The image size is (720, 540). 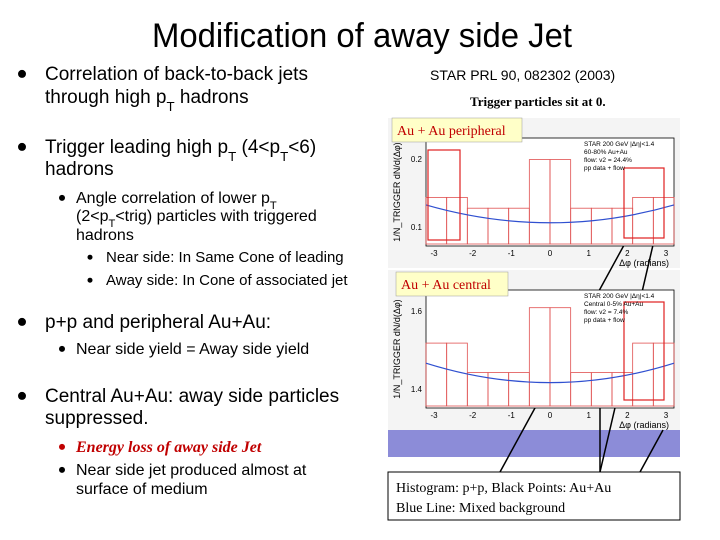 I want to click on bullet-text: Angle correlation of lower pT, so click(x=176, y=201).